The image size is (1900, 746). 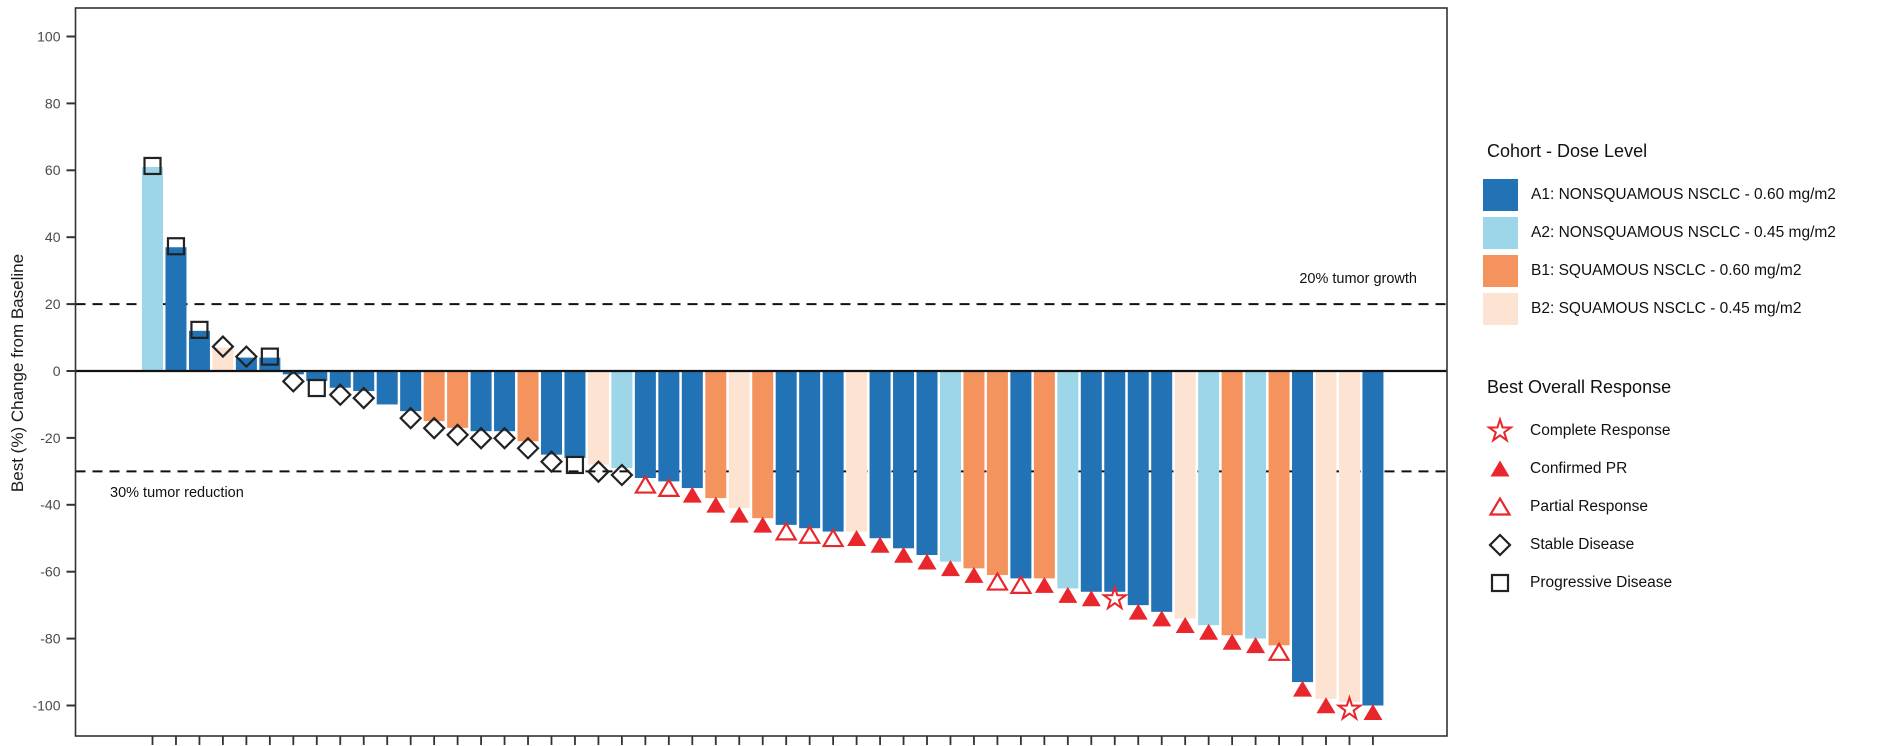 I want to click on response-legend-item-PD: Progressive Disease, so click(x=1577, y=583).